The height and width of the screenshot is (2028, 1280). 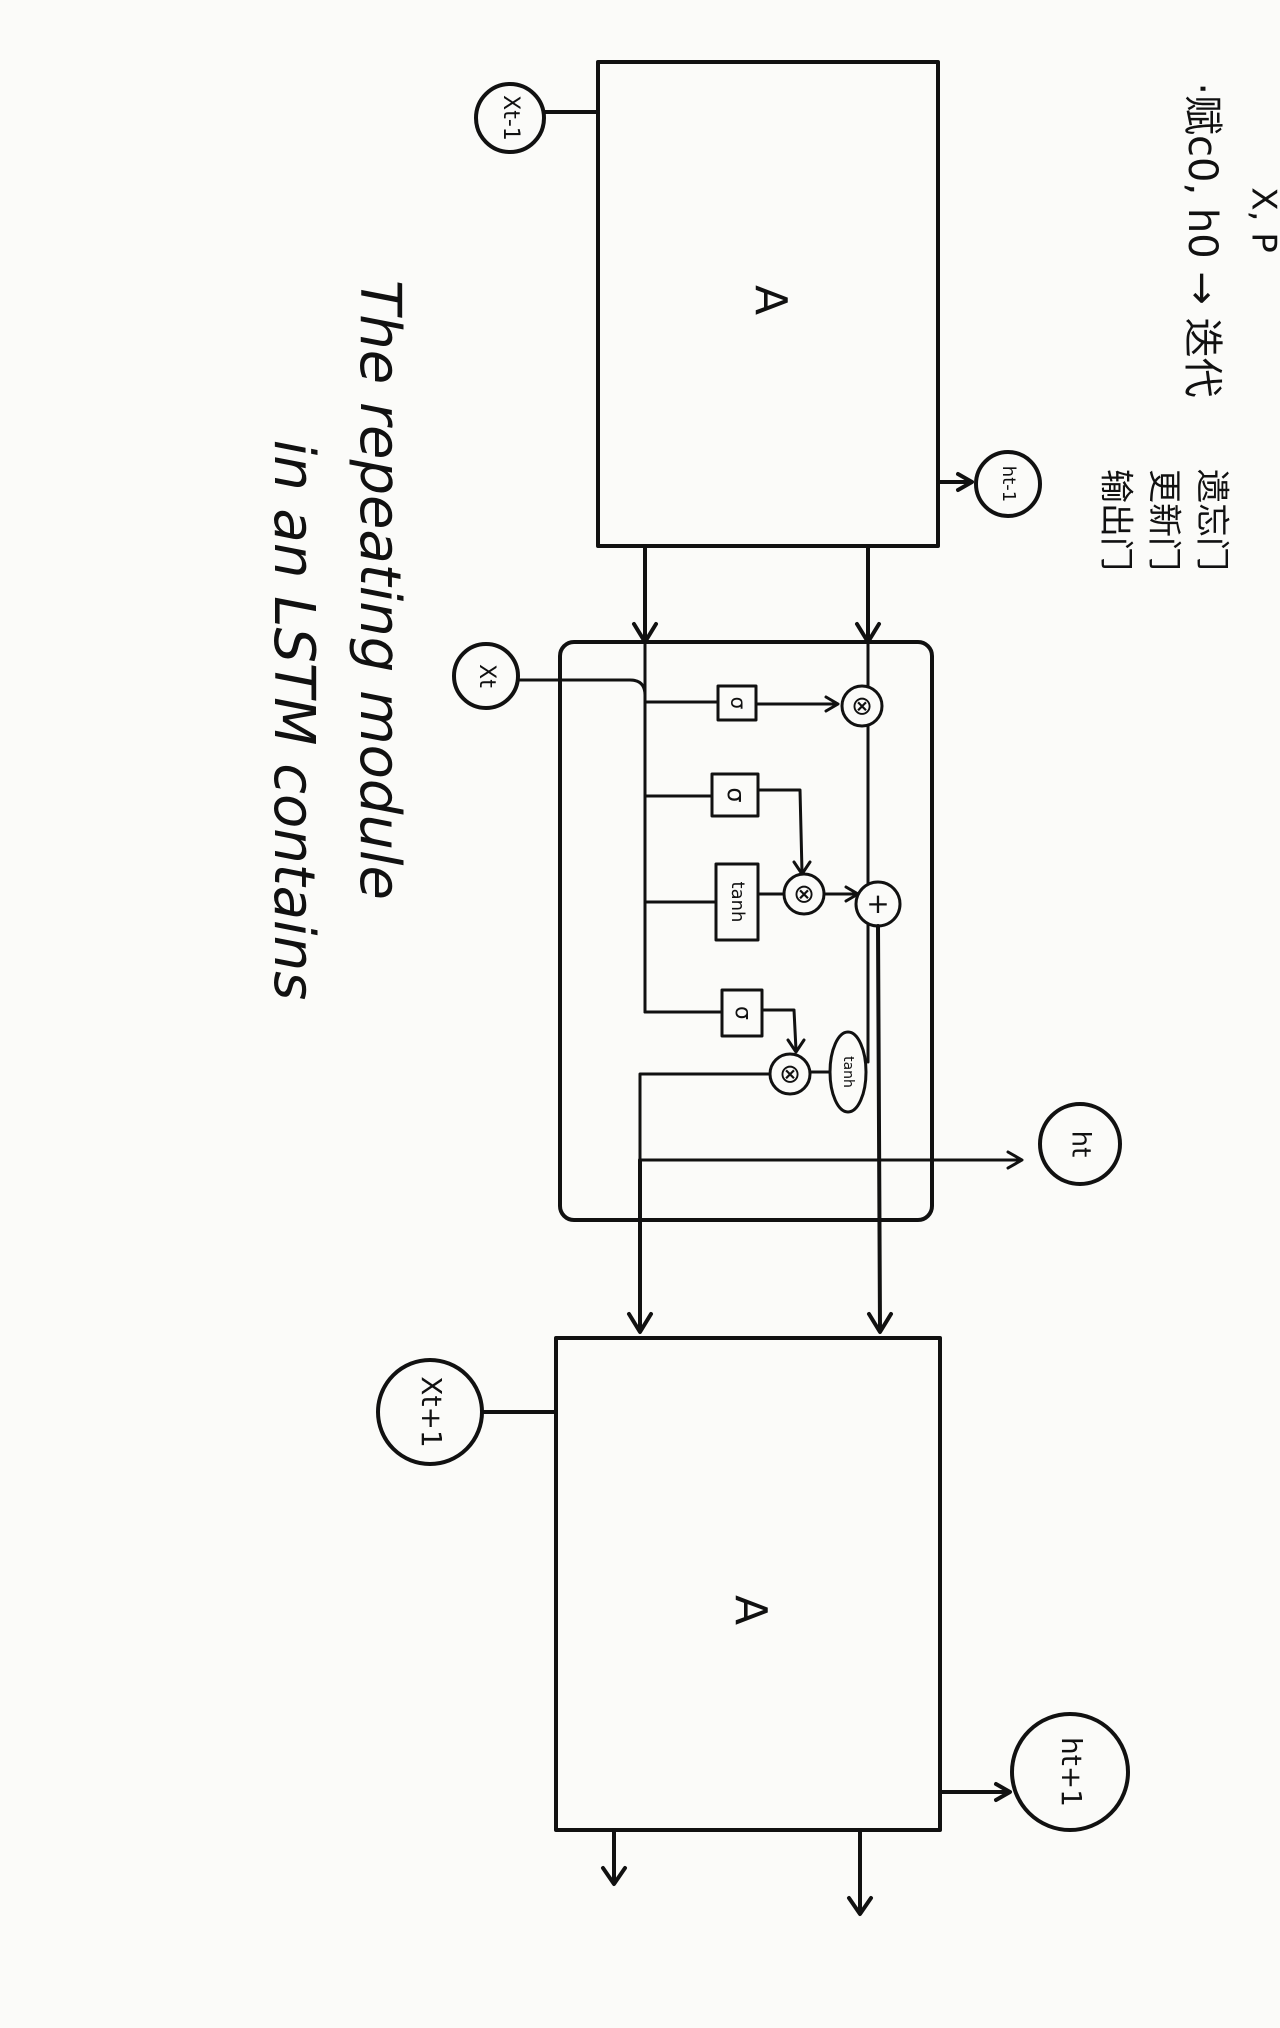 I want to click on tanh-gate-box, so click(x=737, y=902).